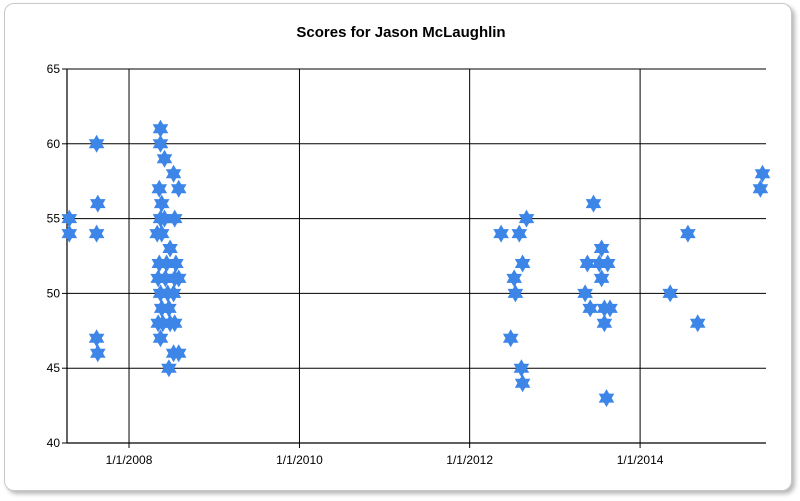 The width and height of the screenshot is (800, 501). Describe the element at coordinates (469, 460) in the screenshot. I see `x-tick-label: 1/1/2012` at that location.